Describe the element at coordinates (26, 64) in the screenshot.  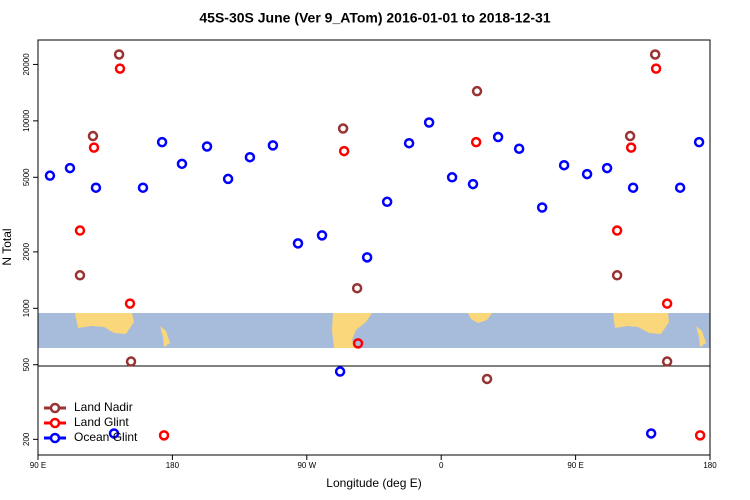
I see `y-tick-label: 20000` at that location.